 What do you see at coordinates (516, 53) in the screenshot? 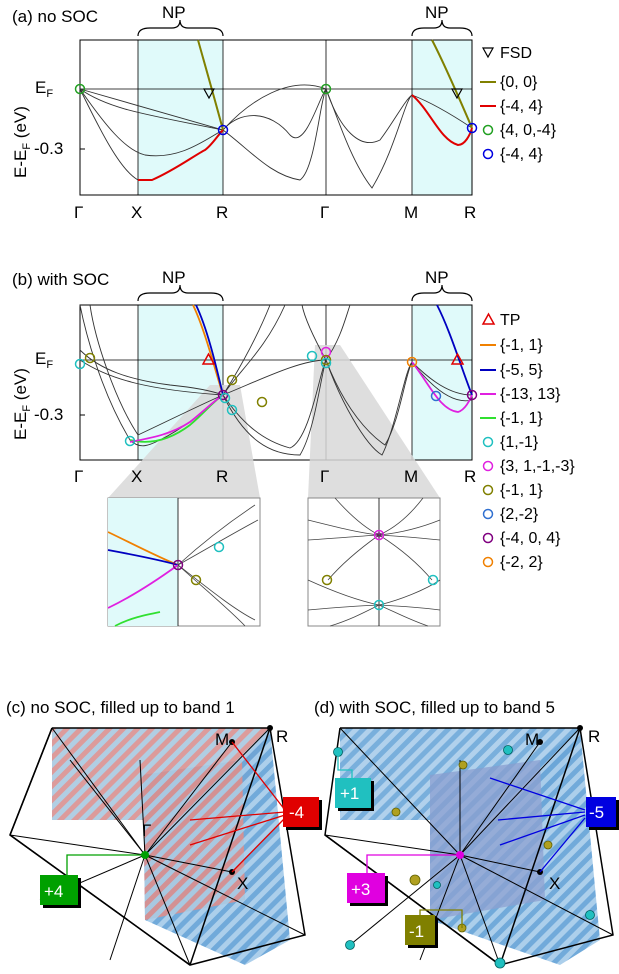
I see `legend-a-title: FSD` at bounding box center [516, 53].